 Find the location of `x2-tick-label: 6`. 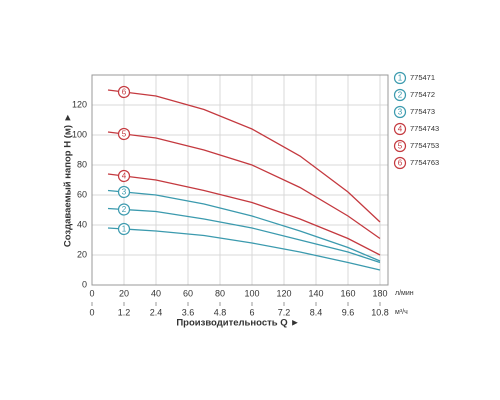

x2-tick-label: 6 is located at coordinates (251, 312).